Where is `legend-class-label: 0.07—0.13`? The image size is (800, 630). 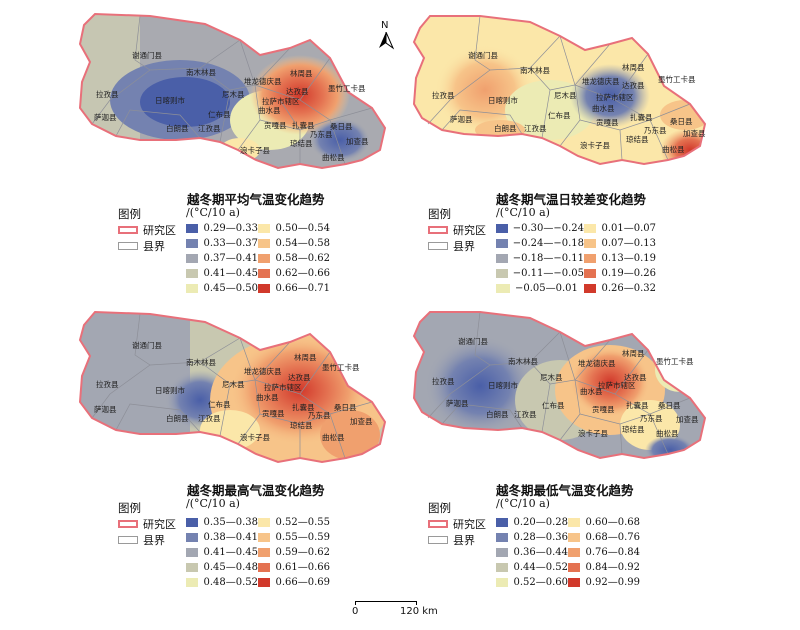 legend-class-label: 0.07—0.13 is located at coordinates (628, 243).